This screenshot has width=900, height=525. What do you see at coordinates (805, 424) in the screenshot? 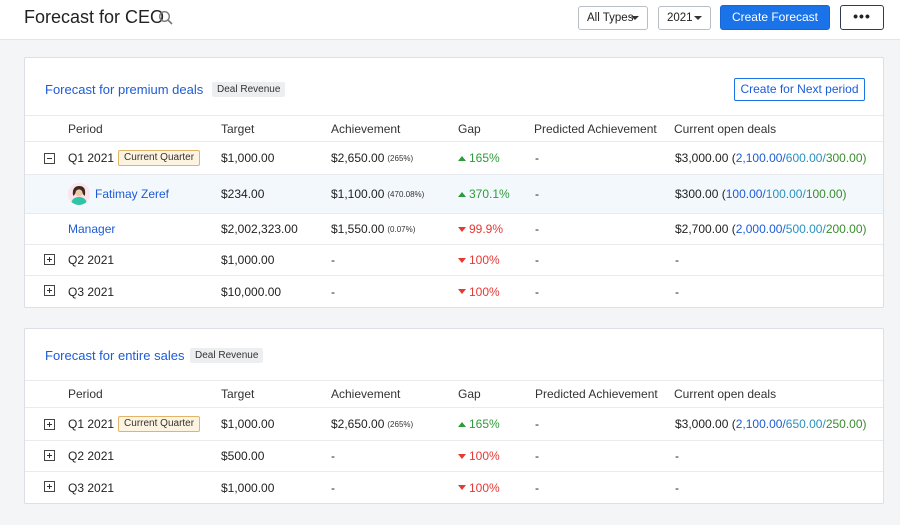
I see `open-deals-link: 650.00/` at bounding box center [805, 424].